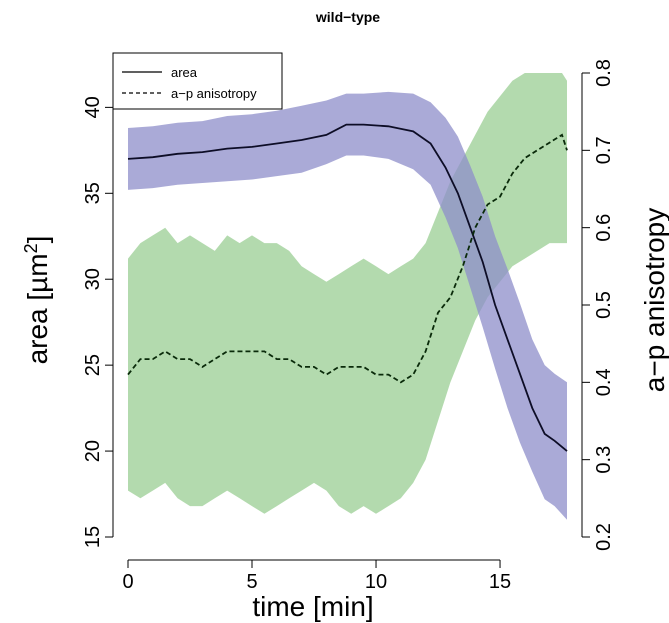  I want to click on y-left-tick-label: 30, so click(93, 279).